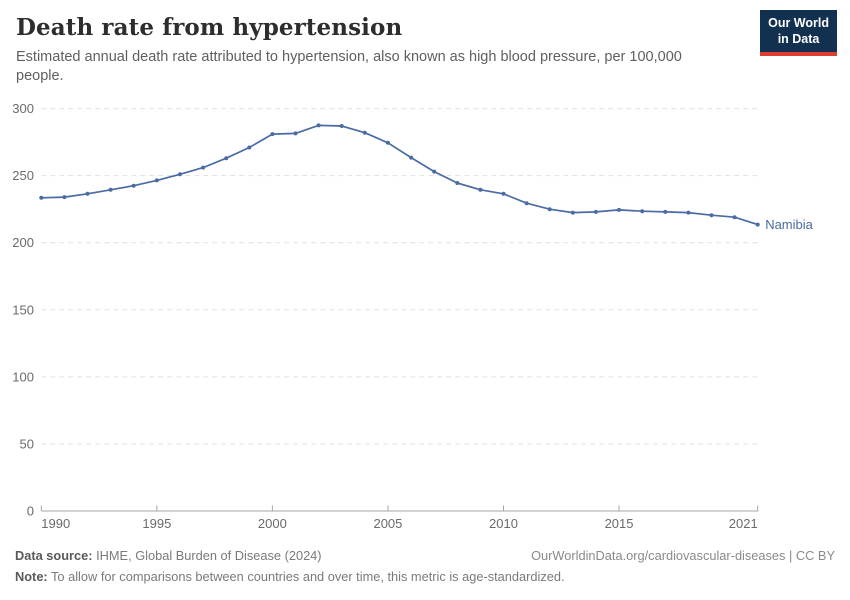 This screenshot has width=850, height=600. I want to click on data-point-namibia-2005, so click(387, 142).